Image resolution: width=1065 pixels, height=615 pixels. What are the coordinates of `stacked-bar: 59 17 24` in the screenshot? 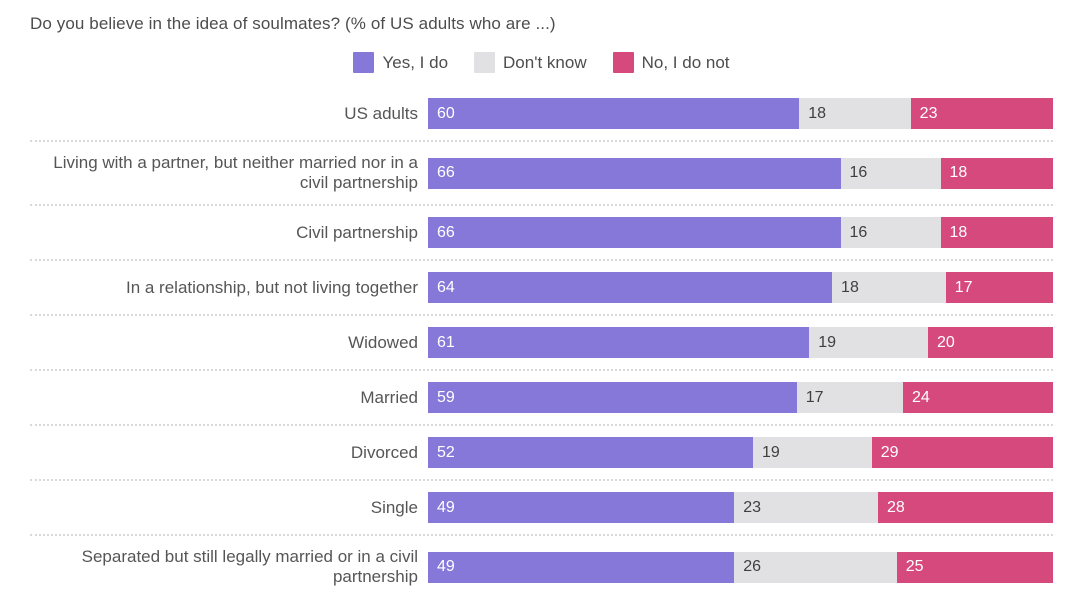 It's located at (740, 397).